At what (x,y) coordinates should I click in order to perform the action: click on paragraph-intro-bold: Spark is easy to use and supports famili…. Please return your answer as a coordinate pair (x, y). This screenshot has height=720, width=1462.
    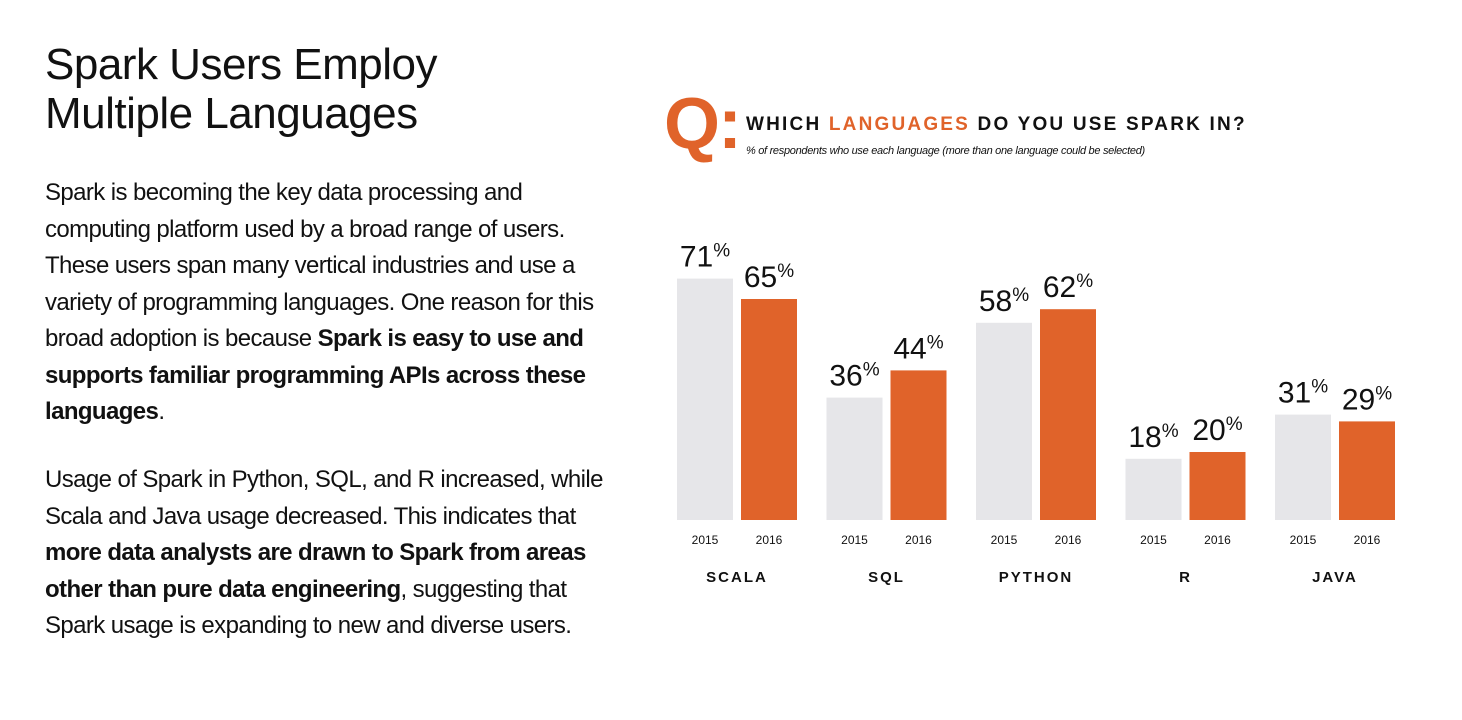
    Looking at the image, I should click on (315, 375).